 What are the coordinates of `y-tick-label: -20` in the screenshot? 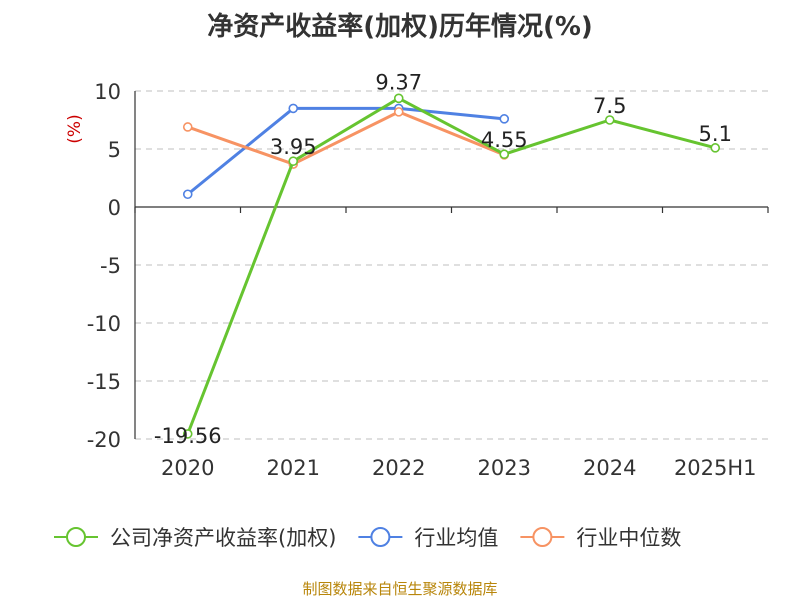 It's located at (104, 440).